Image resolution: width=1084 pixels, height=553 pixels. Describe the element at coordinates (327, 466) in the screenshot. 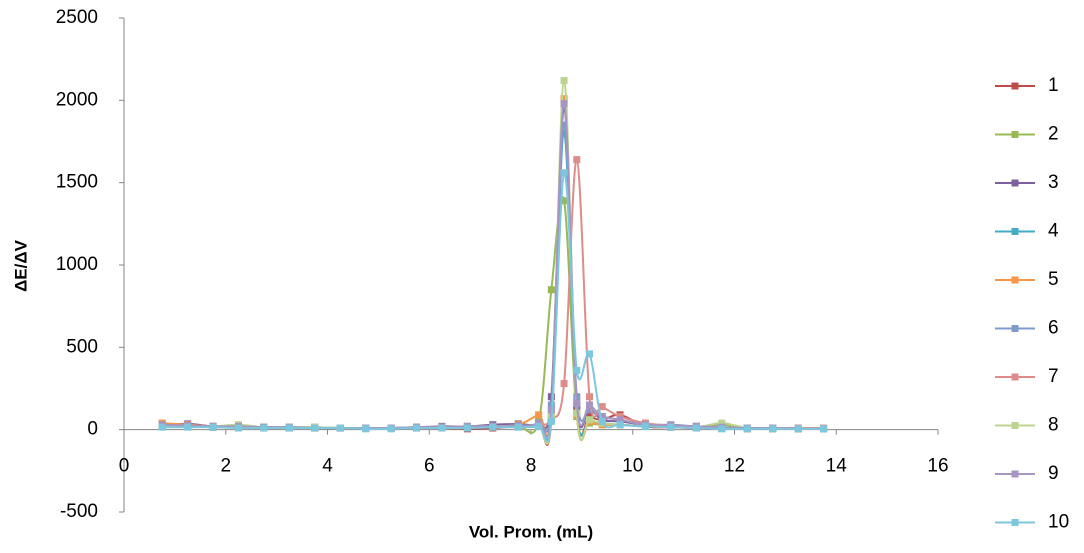

I see `x-tick-label: 4` at that location.